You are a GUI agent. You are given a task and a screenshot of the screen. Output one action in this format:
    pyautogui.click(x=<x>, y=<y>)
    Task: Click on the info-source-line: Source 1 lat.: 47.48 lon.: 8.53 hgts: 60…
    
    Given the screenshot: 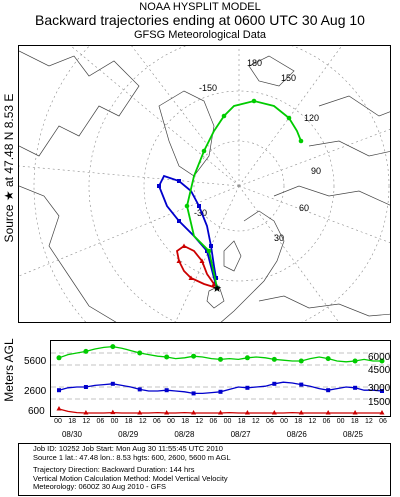 What is the action you would take?
    pyautogui.click(x=132, y=457)
    